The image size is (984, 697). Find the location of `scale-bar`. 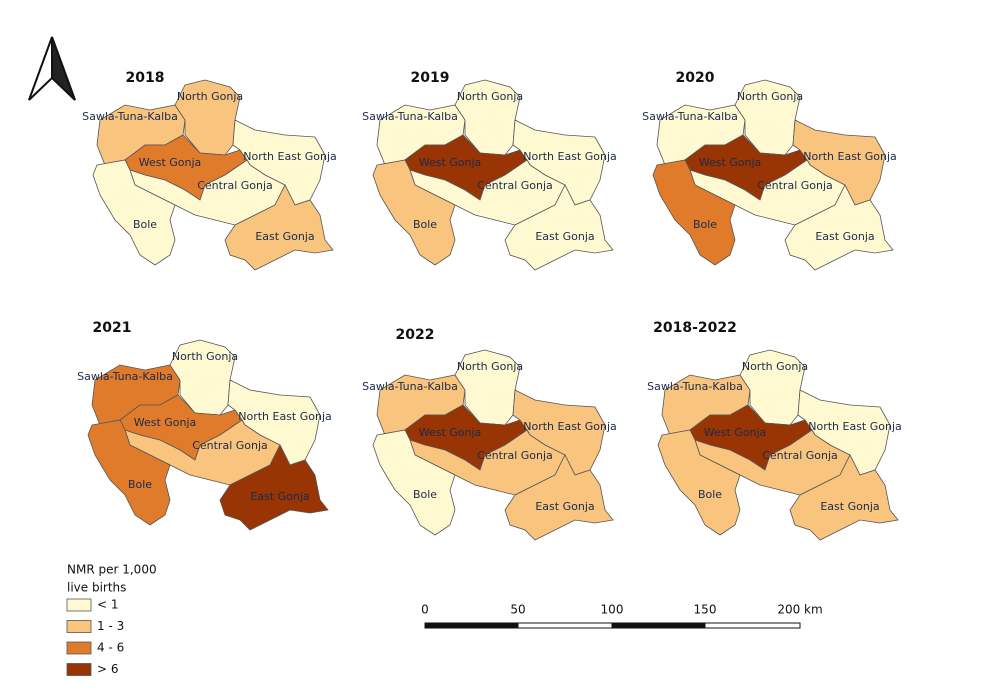

scale-bar is located at coordinates (612, 625).